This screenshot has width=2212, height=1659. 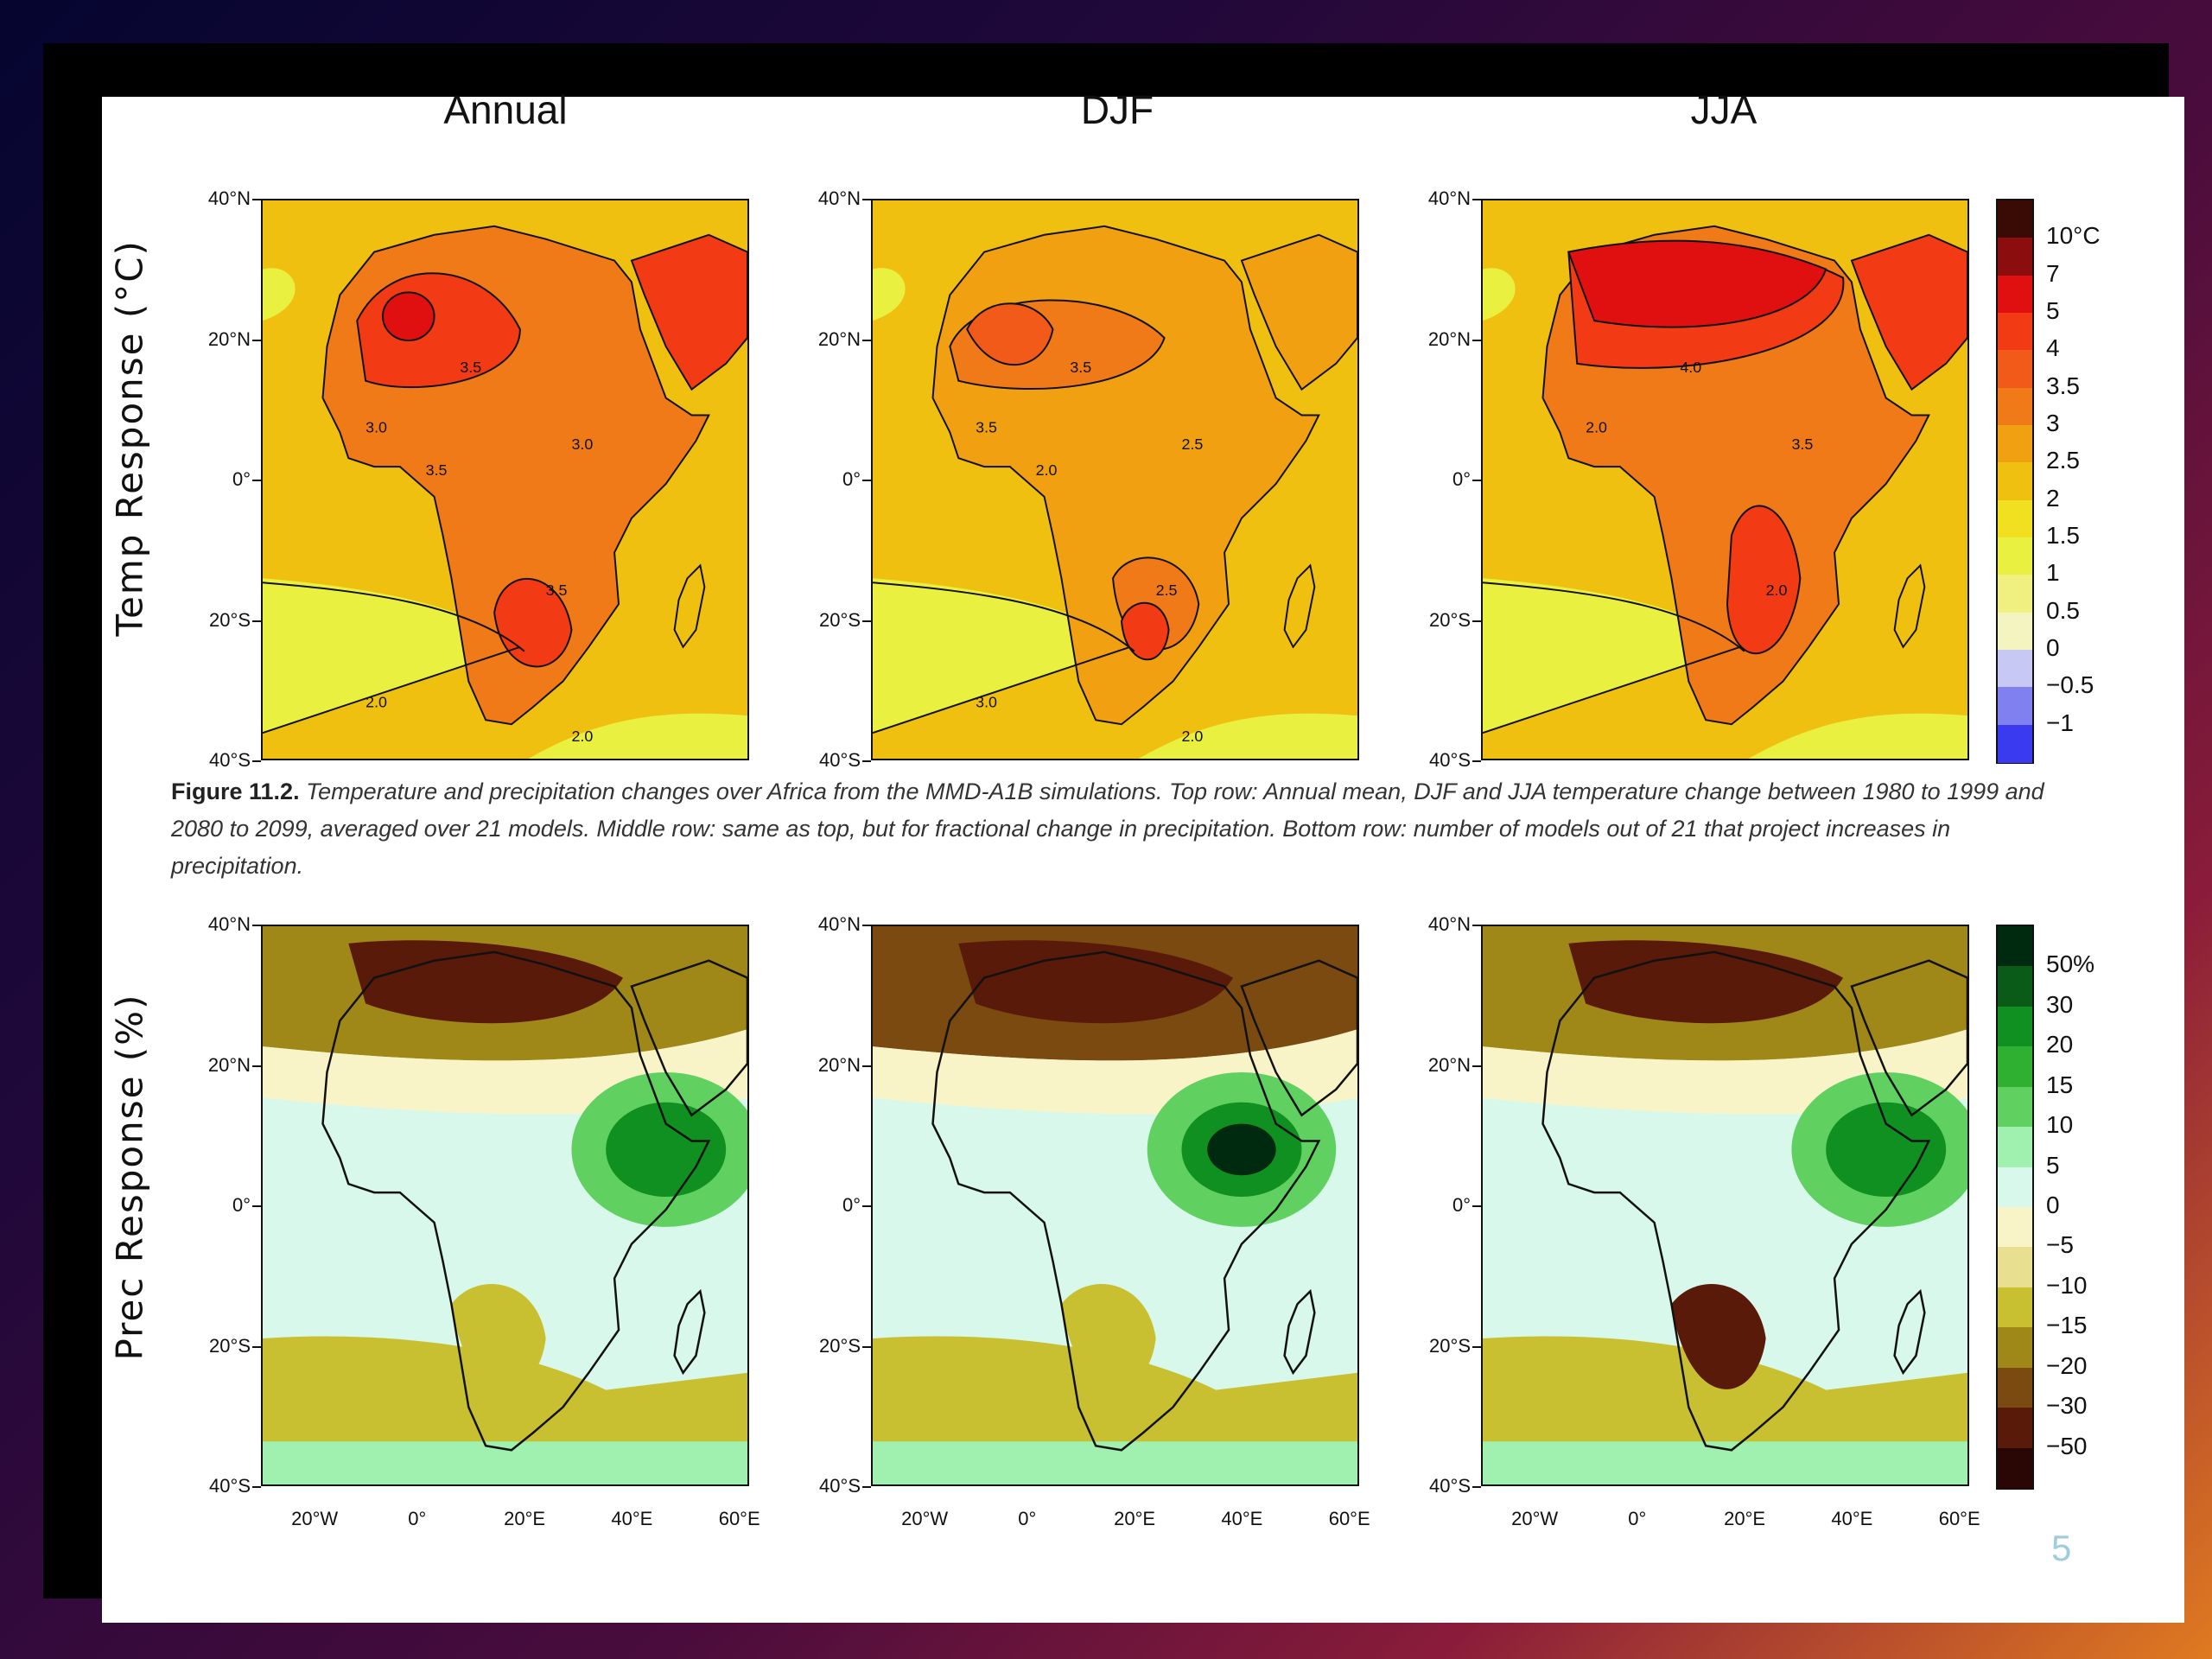 I want to click on colorbar-label: 10, so click(x=2060, y=1125).